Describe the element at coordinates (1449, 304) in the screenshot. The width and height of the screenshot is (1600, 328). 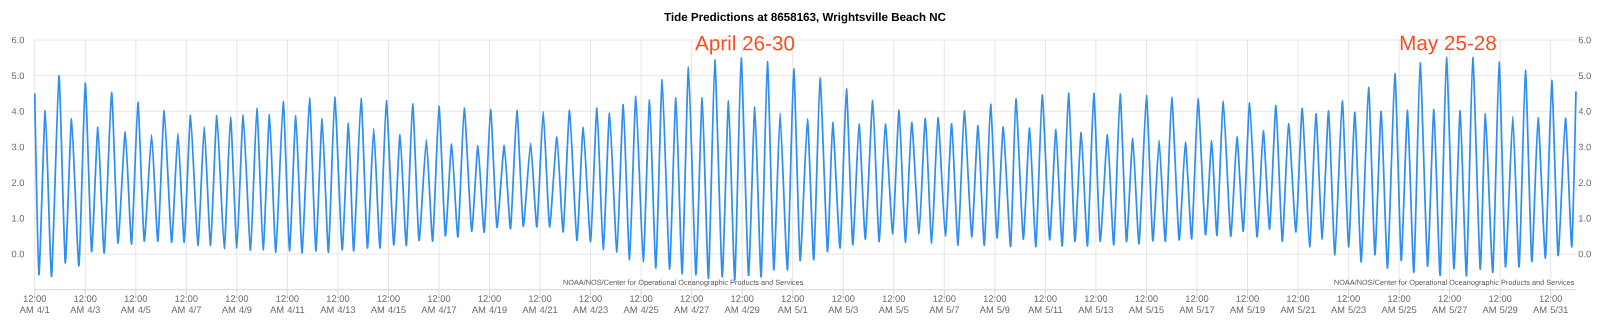
I see `x-tick-label: 12:00 AM 5/27` at that location.